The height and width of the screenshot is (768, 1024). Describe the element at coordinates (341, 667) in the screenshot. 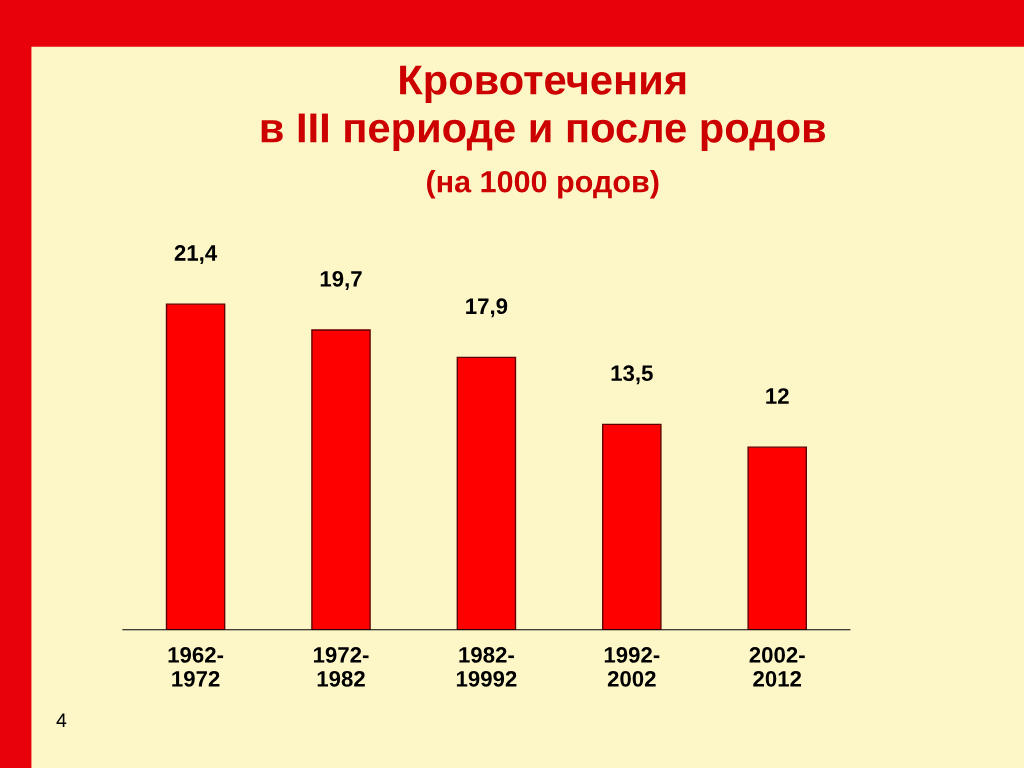

I see `x-tick-label: 1972- 1982` at that location.